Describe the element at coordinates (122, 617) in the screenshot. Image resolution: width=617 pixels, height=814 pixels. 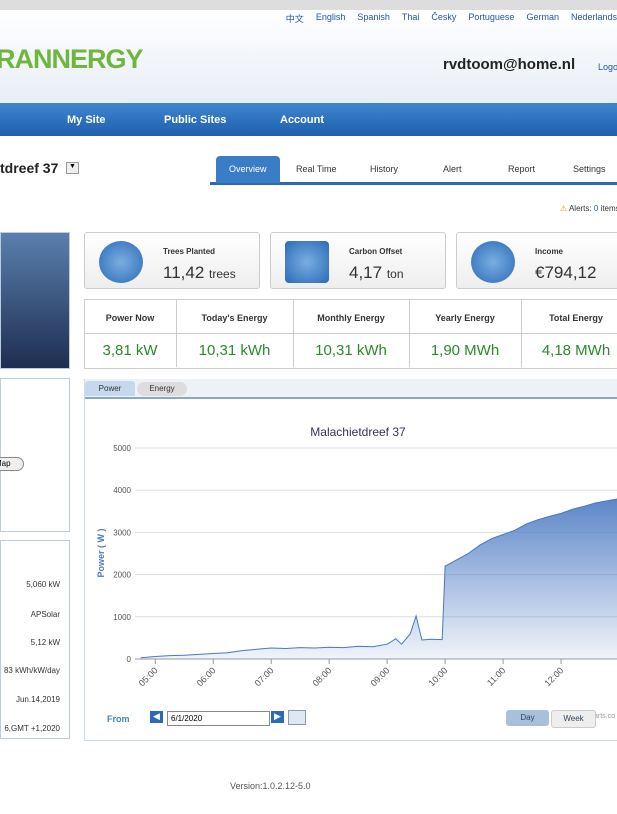
I see `y-tick-label: 1000` at that location.